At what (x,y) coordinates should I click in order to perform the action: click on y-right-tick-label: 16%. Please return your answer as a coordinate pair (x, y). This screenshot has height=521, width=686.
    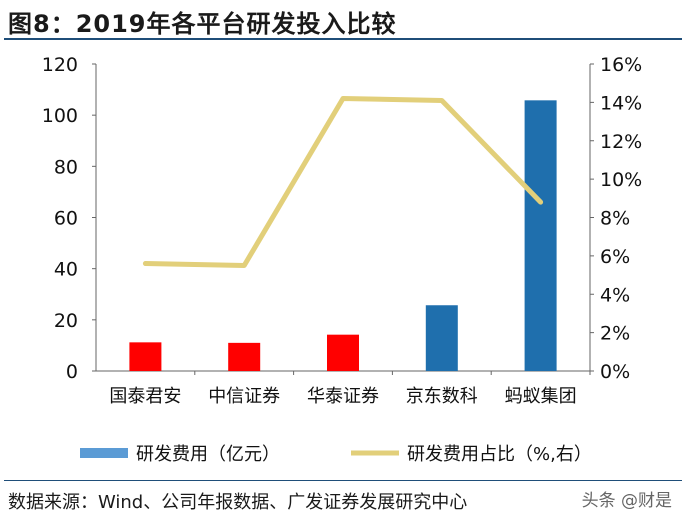
    Looking at the image, I should click on (621, 65).